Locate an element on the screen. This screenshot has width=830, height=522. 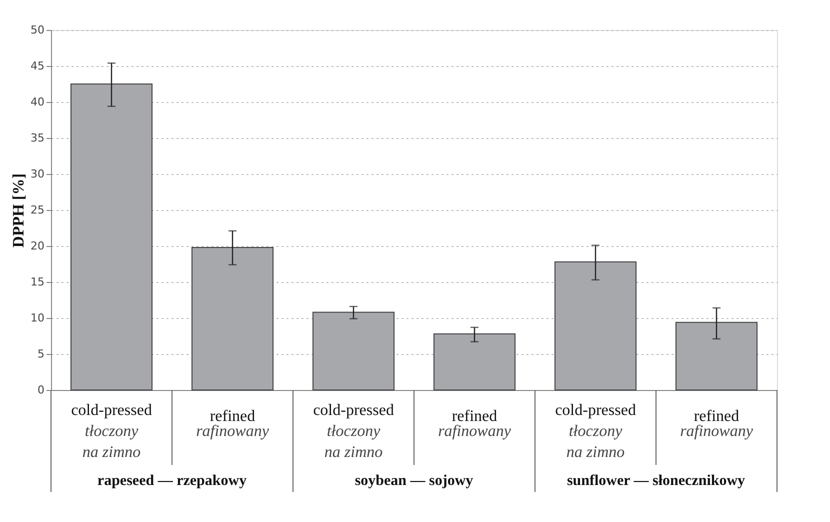
y-tick-label: 35 is located at coordinates (37, 138).